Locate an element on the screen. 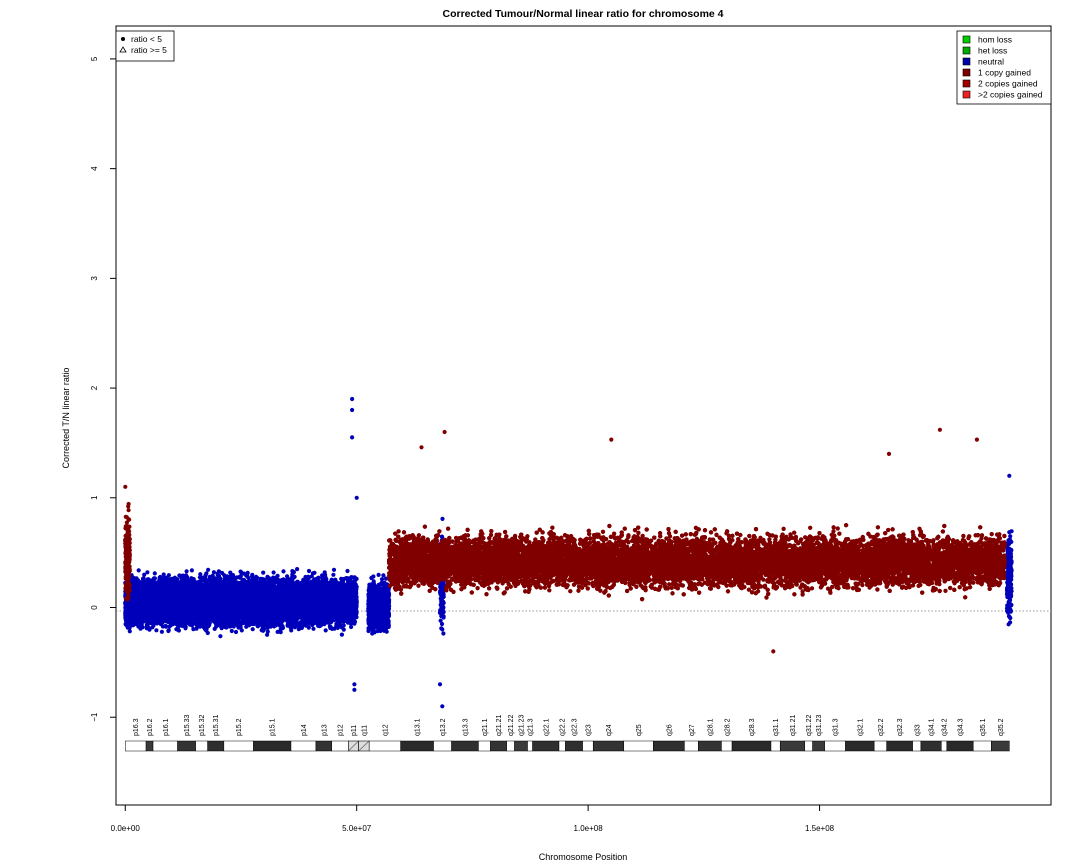 The image size is (1080, 864). y-tick-label: 3 is located at coordinates (94, 278).